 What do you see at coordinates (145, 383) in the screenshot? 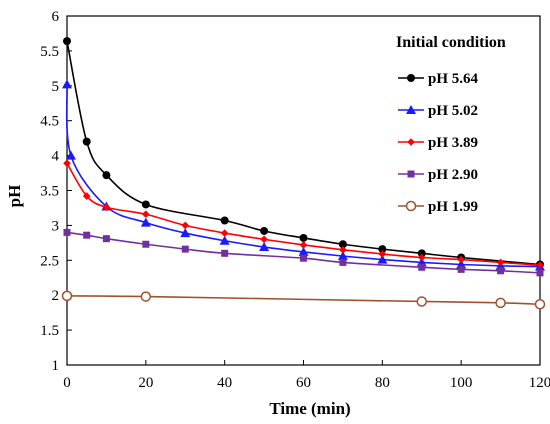
I see `x-tick-label: 20` at bounding box center [145, 383].